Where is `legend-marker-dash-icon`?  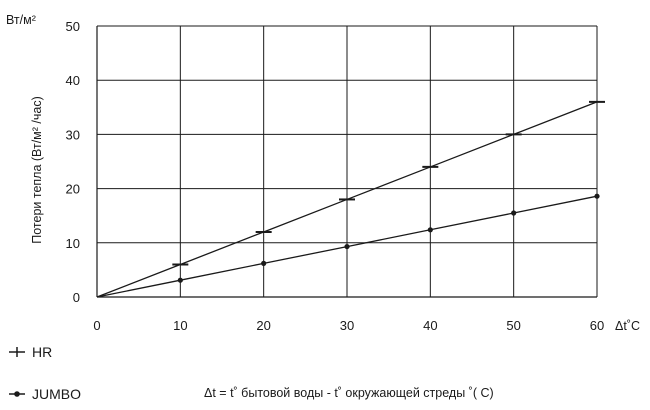 legend-marker-dash-icon is located at coordinates (17, 352).